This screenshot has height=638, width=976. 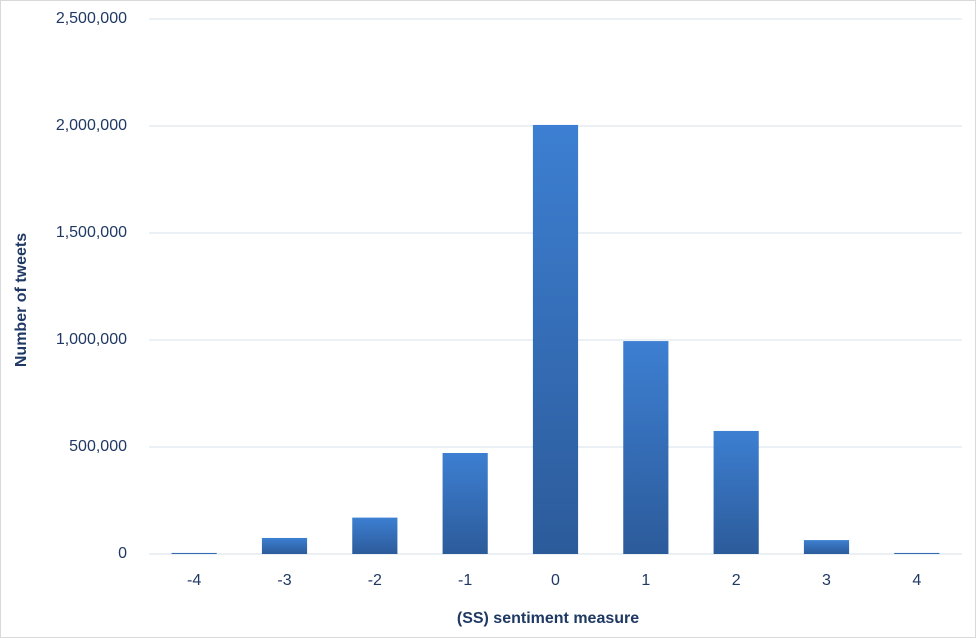 I want to click on y-tick-label: 0, so click(x=122, y=553).